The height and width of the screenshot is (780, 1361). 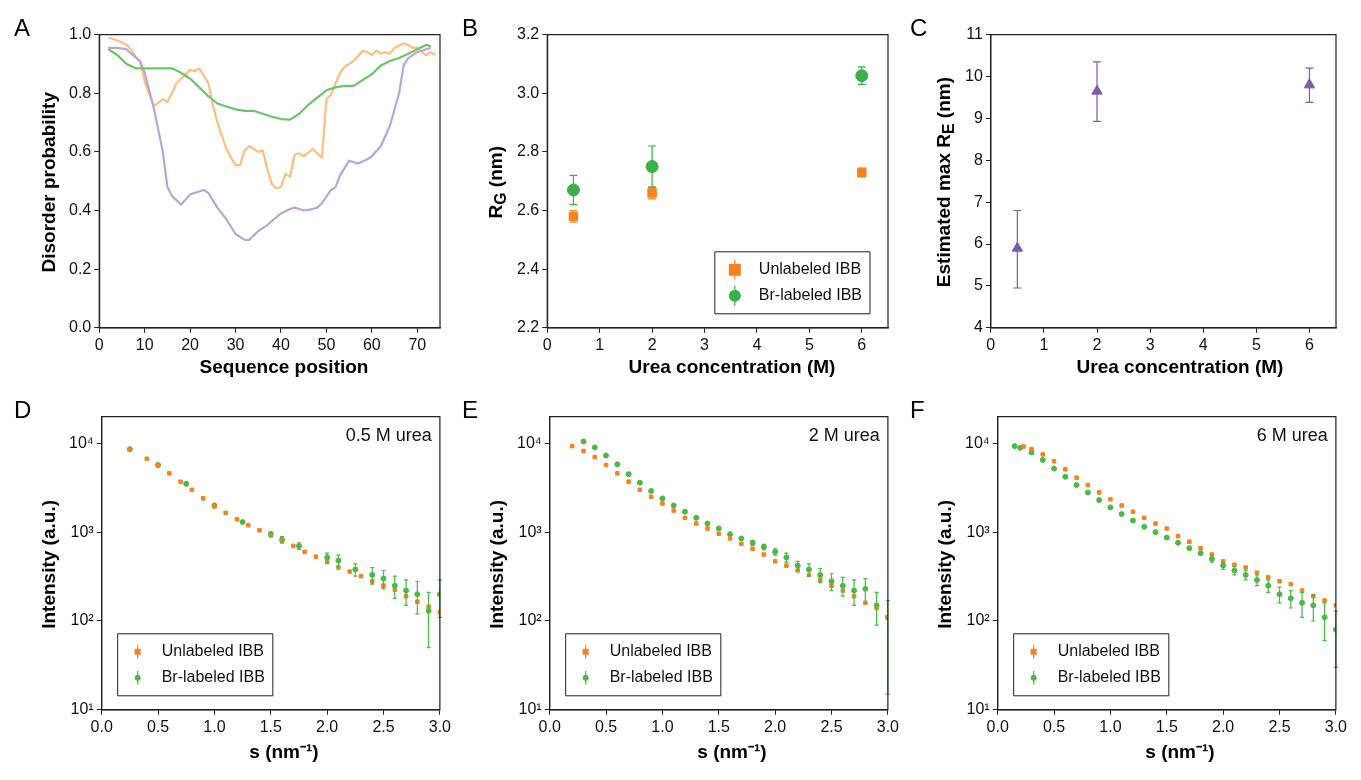 What do you see at coordinates (917, 410) in the screenshot?
I see `chart-title: F` at bounding box center [917, 410].